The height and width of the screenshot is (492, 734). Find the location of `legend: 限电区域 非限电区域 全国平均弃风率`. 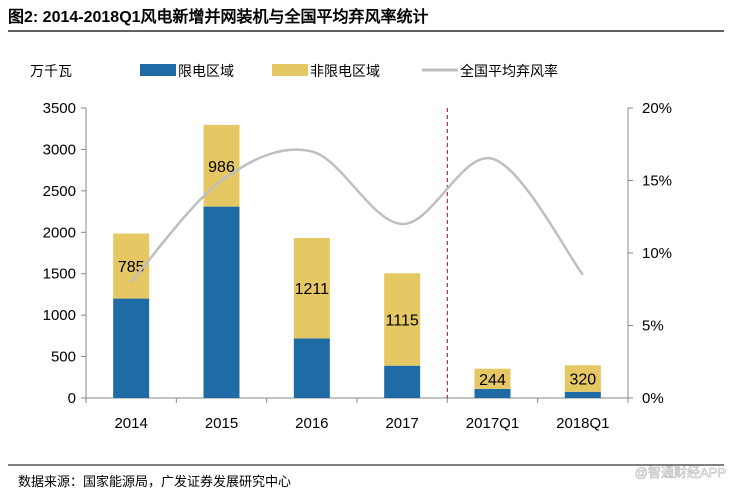

legend: 限电区域 非限电区域 全国平均弃风率 is located at coordinates (349, 71).